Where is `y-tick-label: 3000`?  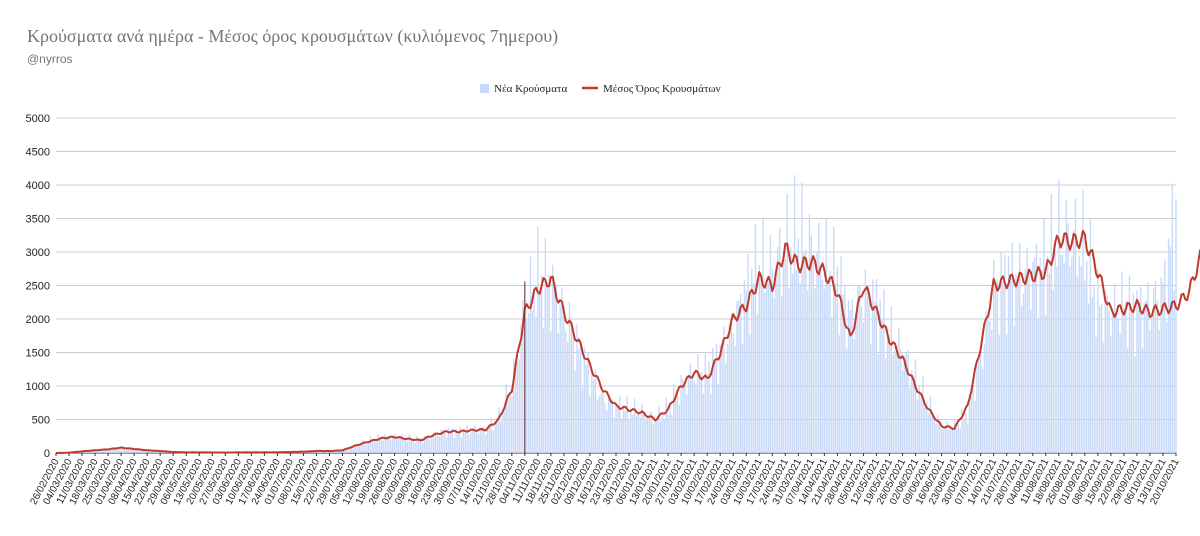
y-tick-label: 3000 is located at coordinates (38, 253).